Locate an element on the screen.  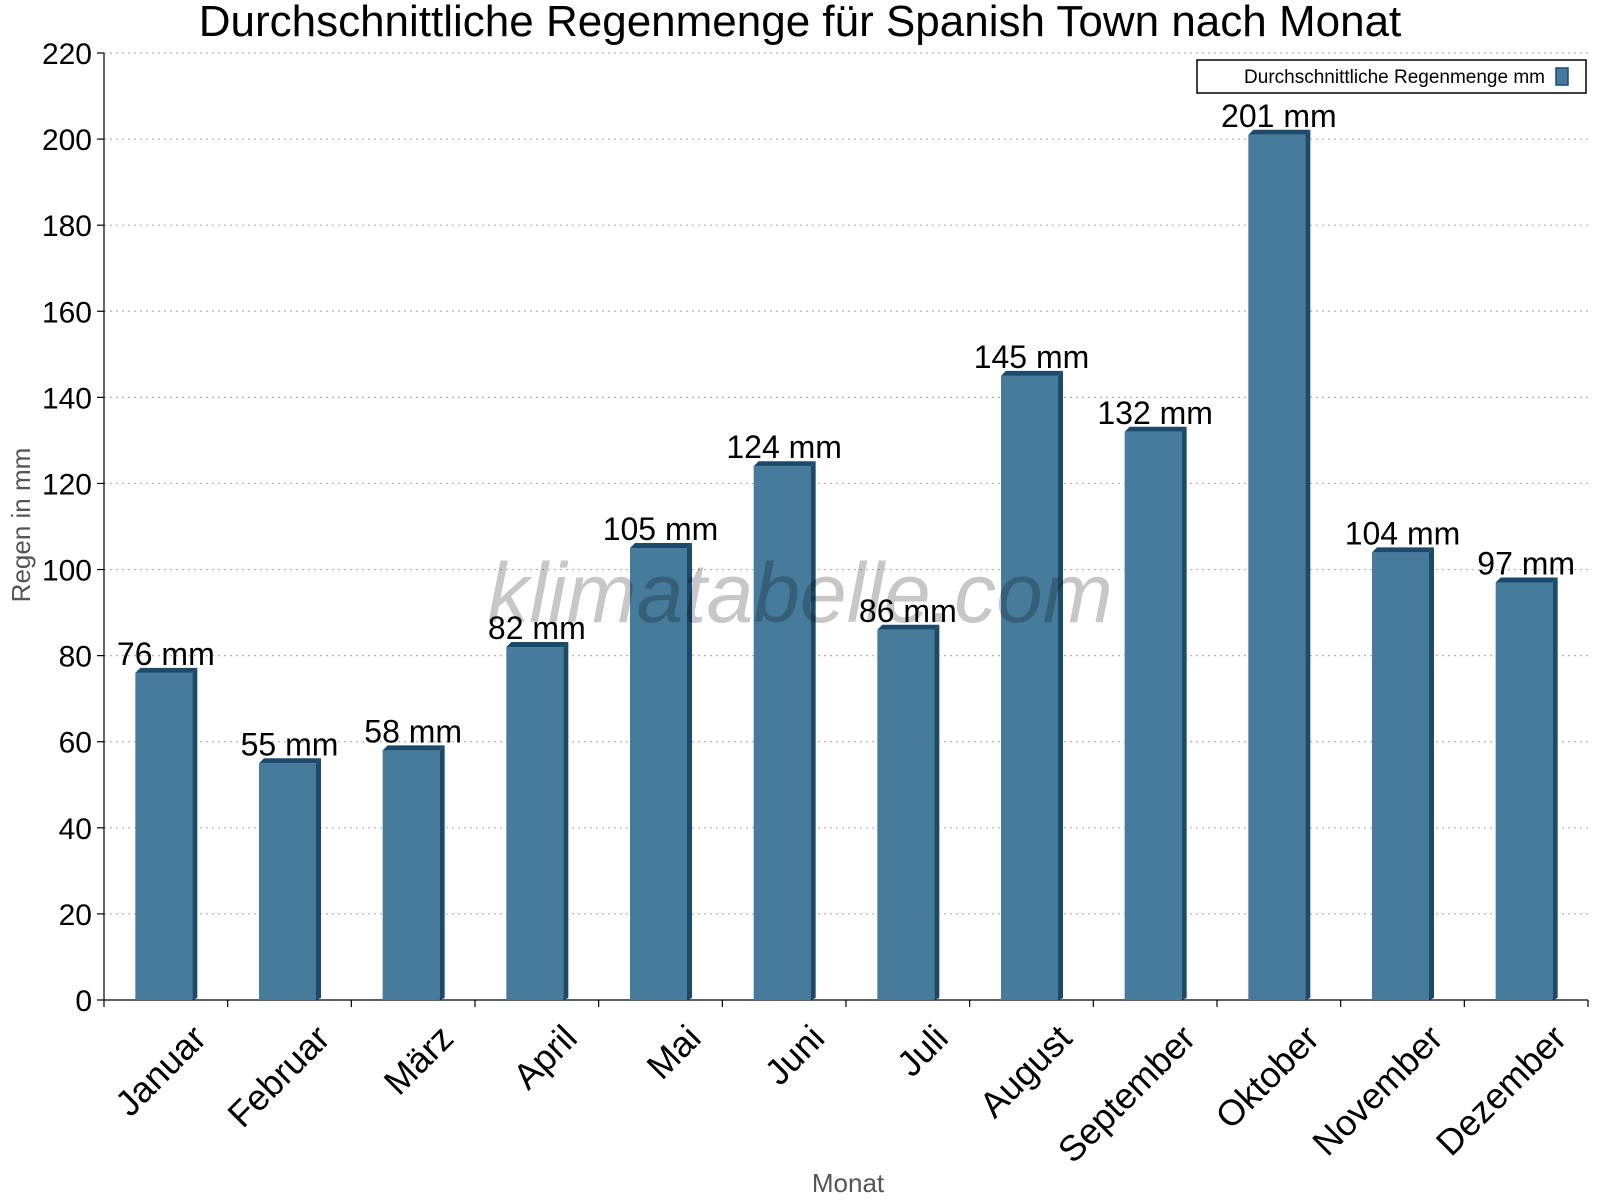
bar-value-label: 58 mm is located at coordinates (413, 731).